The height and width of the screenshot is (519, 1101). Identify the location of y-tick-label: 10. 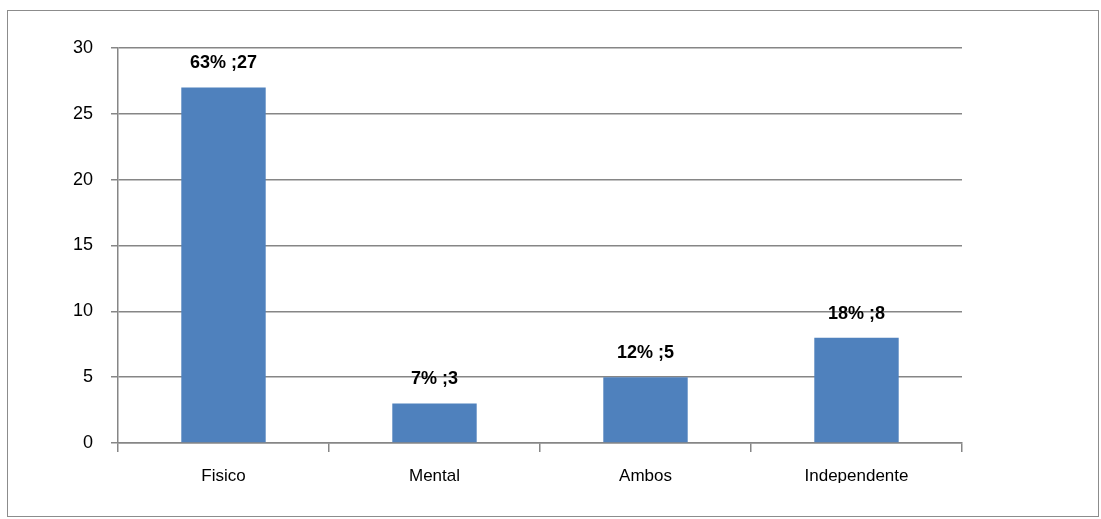
(82, 310).